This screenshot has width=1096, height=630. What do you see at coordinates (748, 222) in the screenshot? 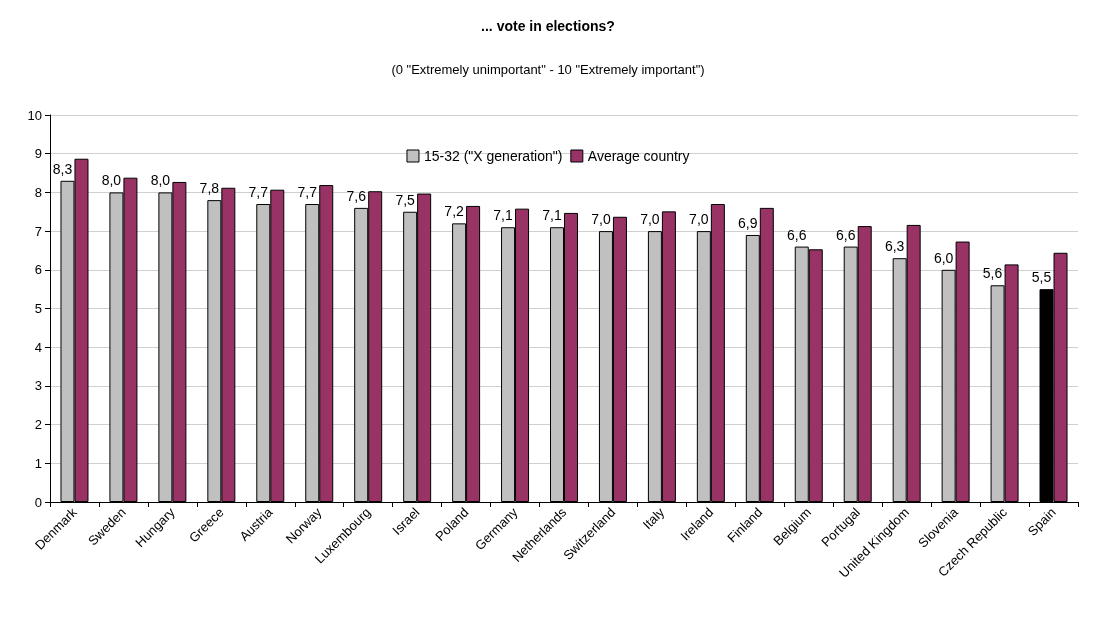
I see `data-label: 6,9` at bounding box center [748, 222].